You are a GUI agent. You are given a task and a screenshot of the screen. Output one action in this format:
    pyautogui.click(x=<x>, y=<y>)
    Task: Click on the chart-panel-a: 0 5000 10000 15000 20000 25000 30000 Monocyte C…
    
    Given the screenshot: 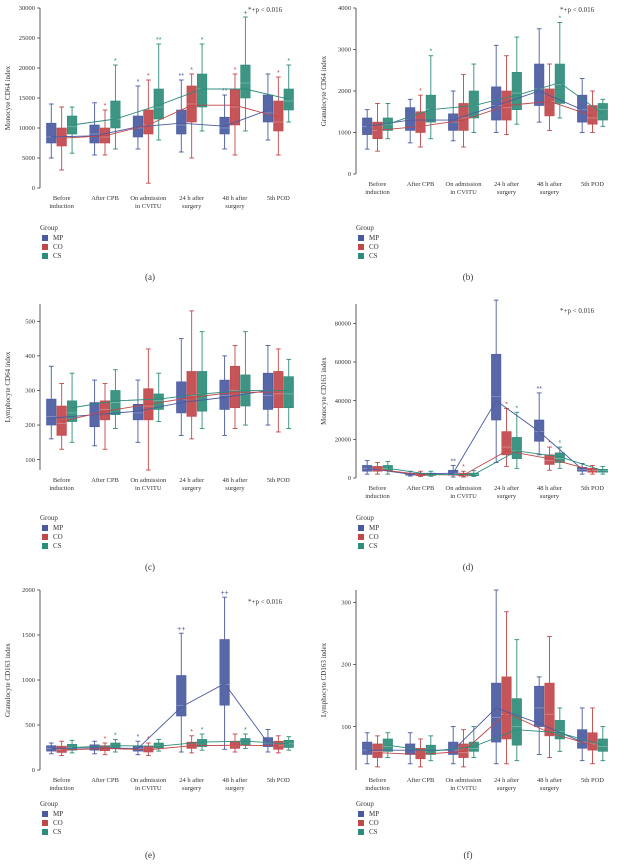 What is the action you would take?
    pyautogui.click(x=149, y=143)
    